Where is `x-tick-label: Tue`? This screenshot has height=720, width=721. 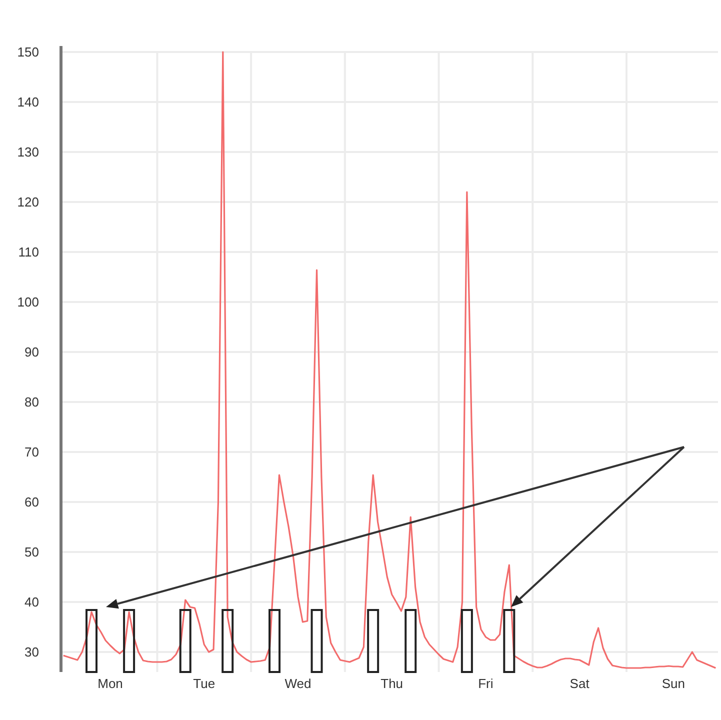
x-tick-label: Tue is located at coordinates (204, 683).